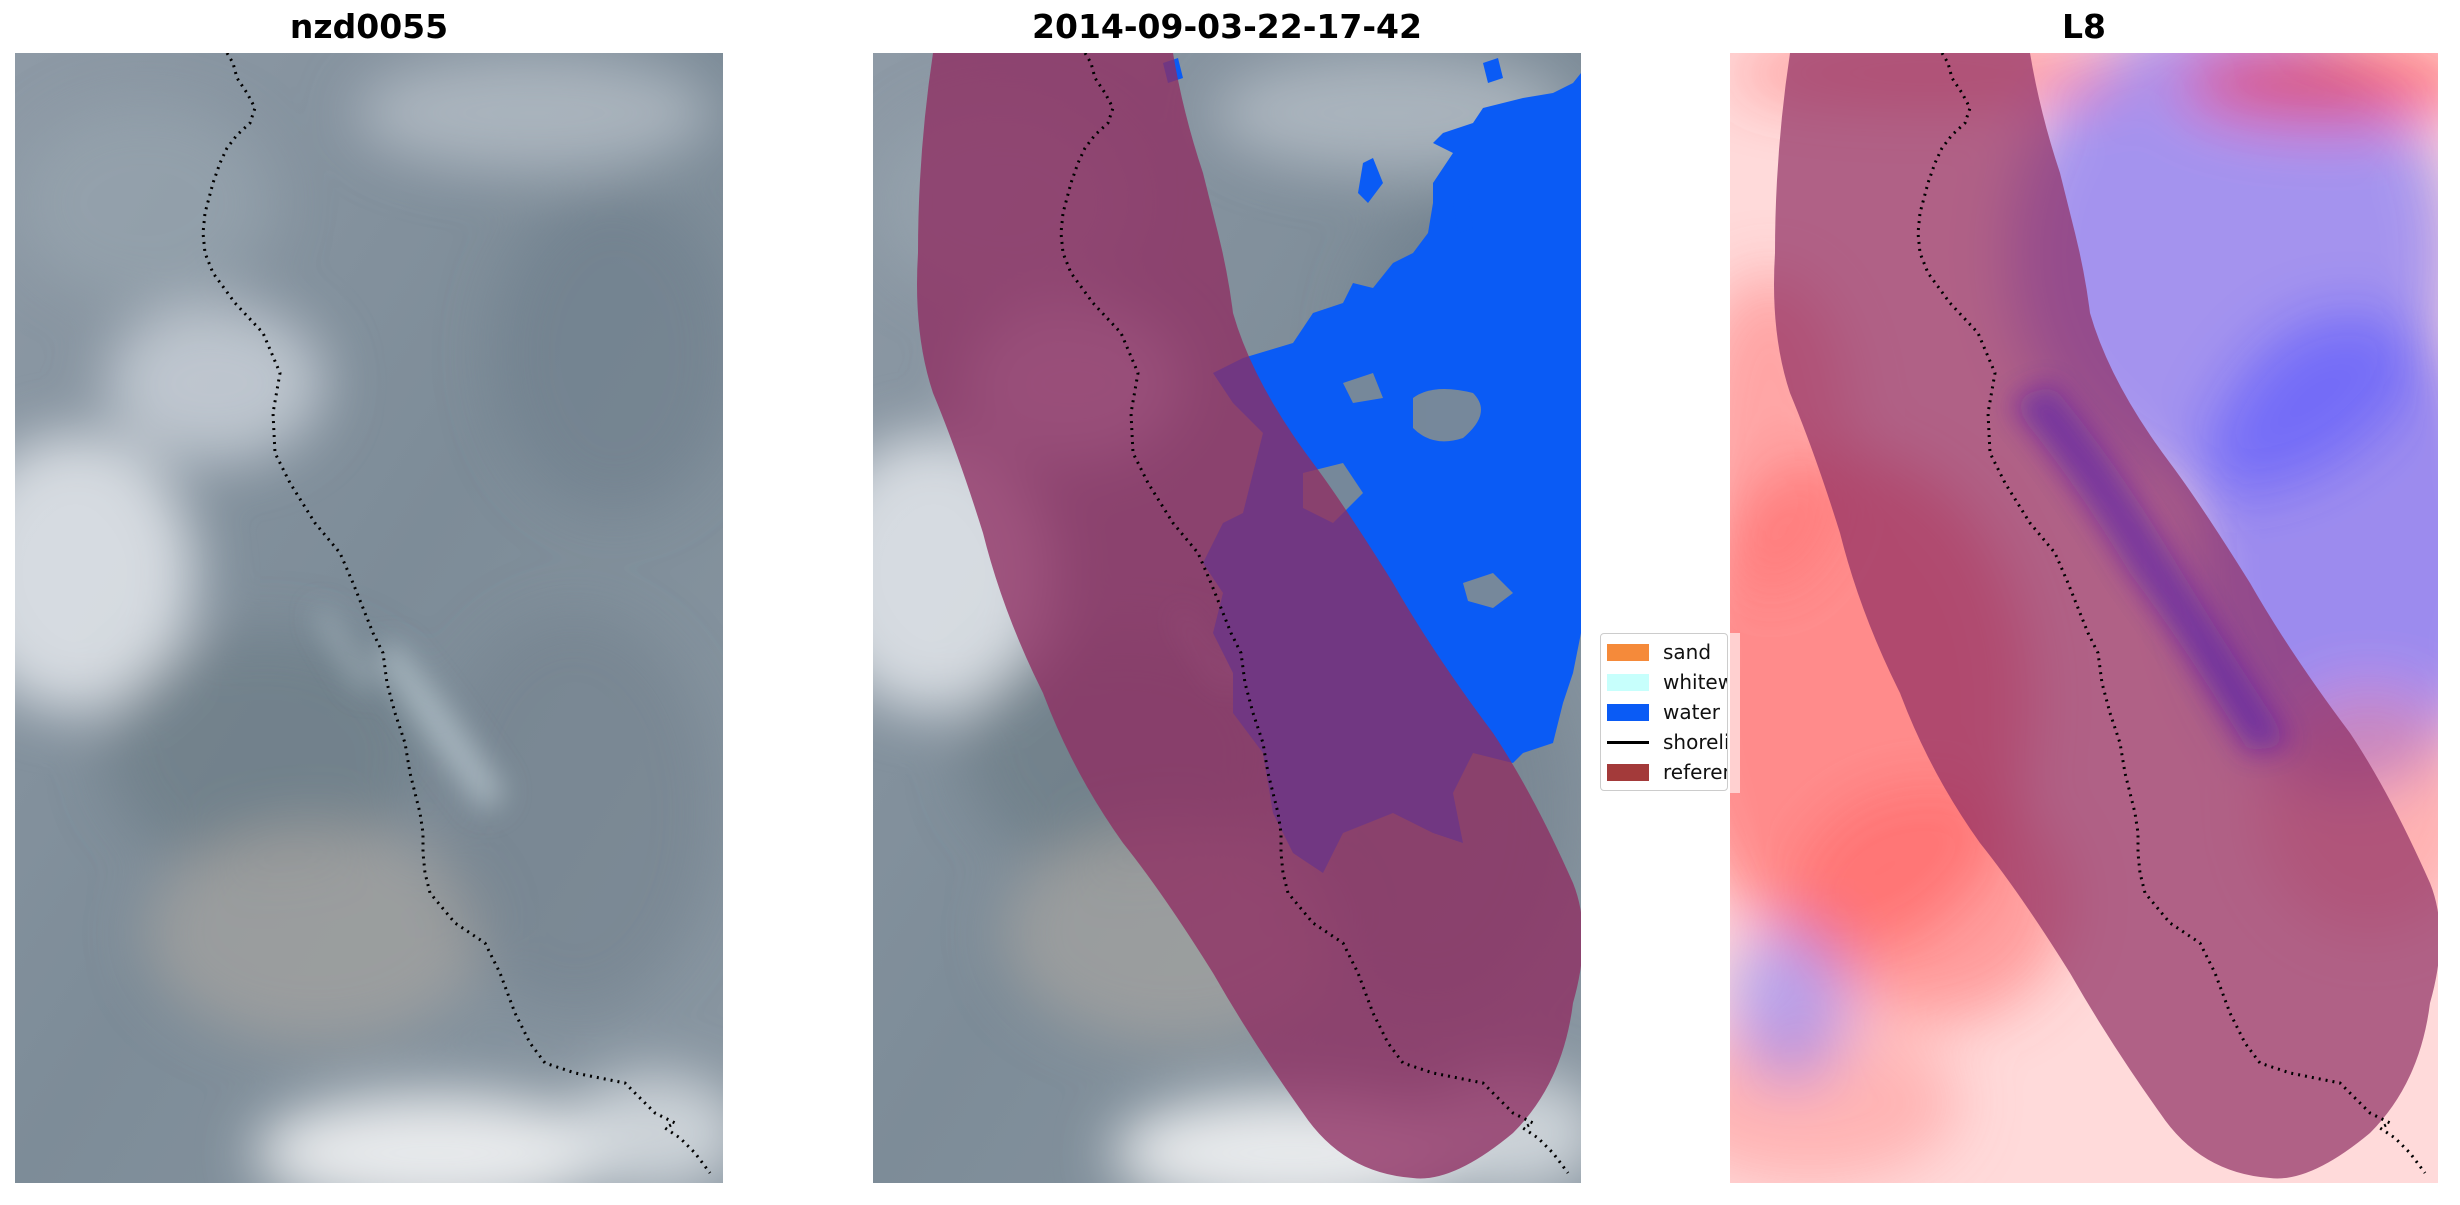 The image size is (2460, 1205). What do you see at coordinates (369, 26) in the screenshot?
I see `panel-title-satellite-image: nzd0055` at bounding box center [369, 26].